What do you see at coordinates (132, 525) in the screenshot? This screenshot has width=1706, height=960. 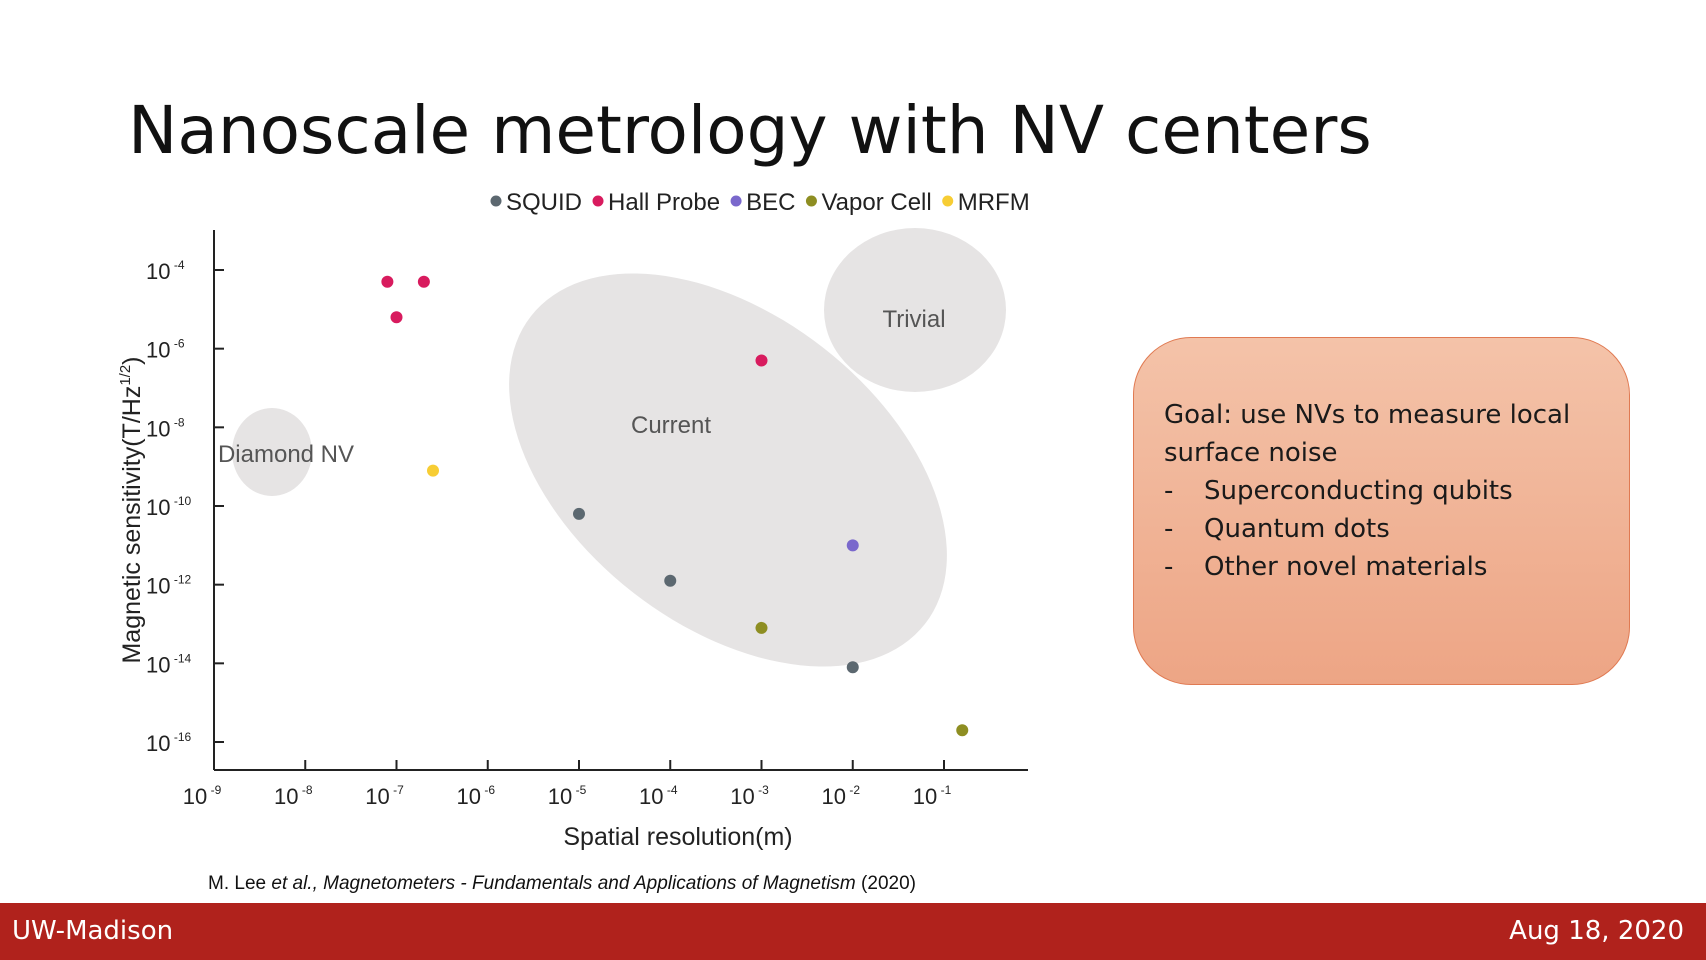 I see `y-axis-title-main: Magnetic sensitivity(T/Hz` at bounding box center [132, 525].